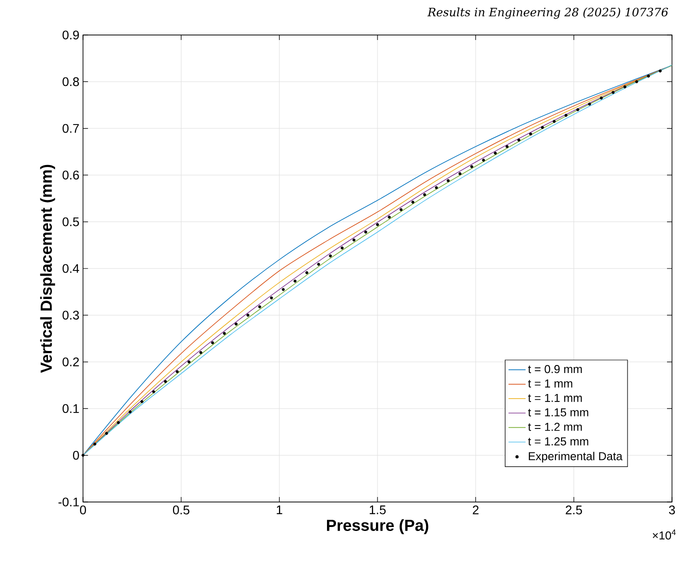 Image resolution: width=688 pixels, height=564 pixels. Describe the element at coordinates (70, 361) in the screenshot. I see `y-tick-label: 0.2` at that location.